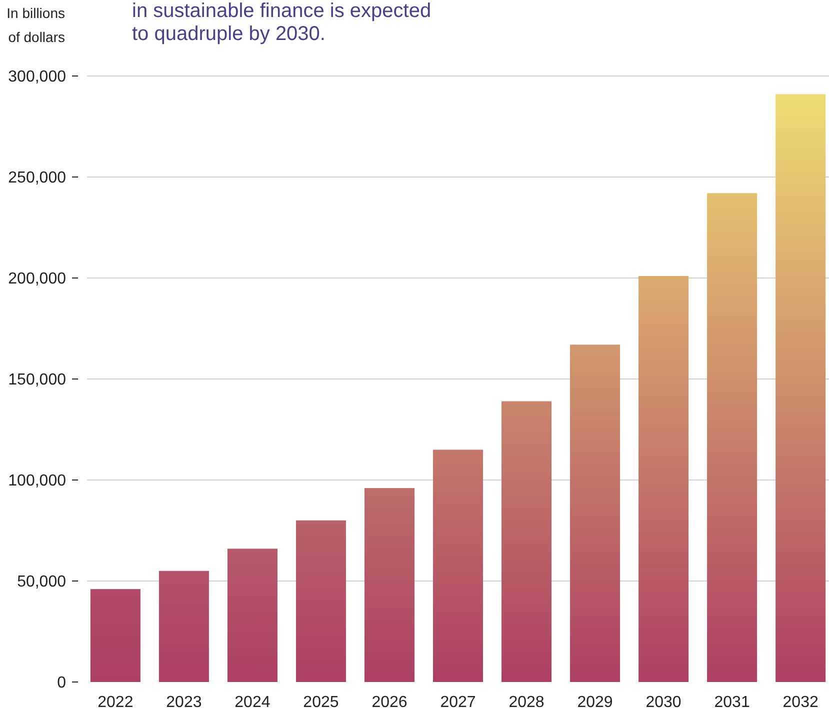 Image resolution: width=829 pixels, height=713 pixels. Describe the element at coordinates (37, 279) in the screenshot. I see `y-tick-label: 200,000` at that location.